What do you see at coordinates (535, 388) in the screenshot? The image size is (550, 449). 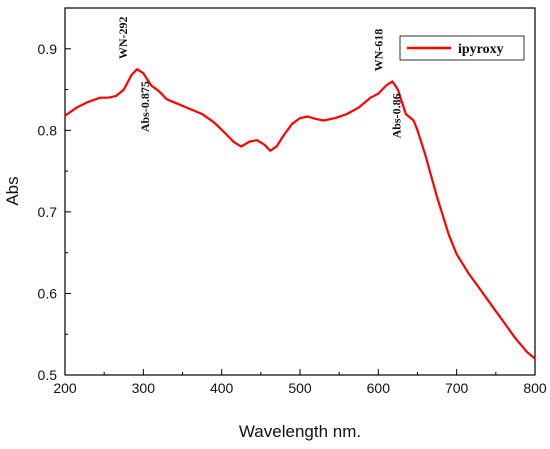 I see `x-tick-label: 800` at bounding box center [535, 388].